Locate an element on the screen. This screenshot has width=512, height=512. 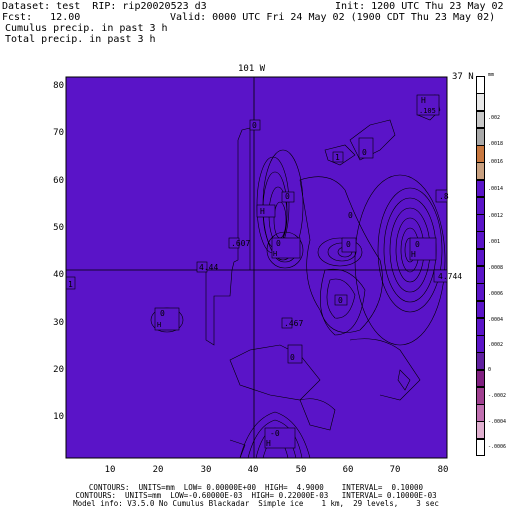
colorbar-label: -.0006 is located at coordinates (497, 447).